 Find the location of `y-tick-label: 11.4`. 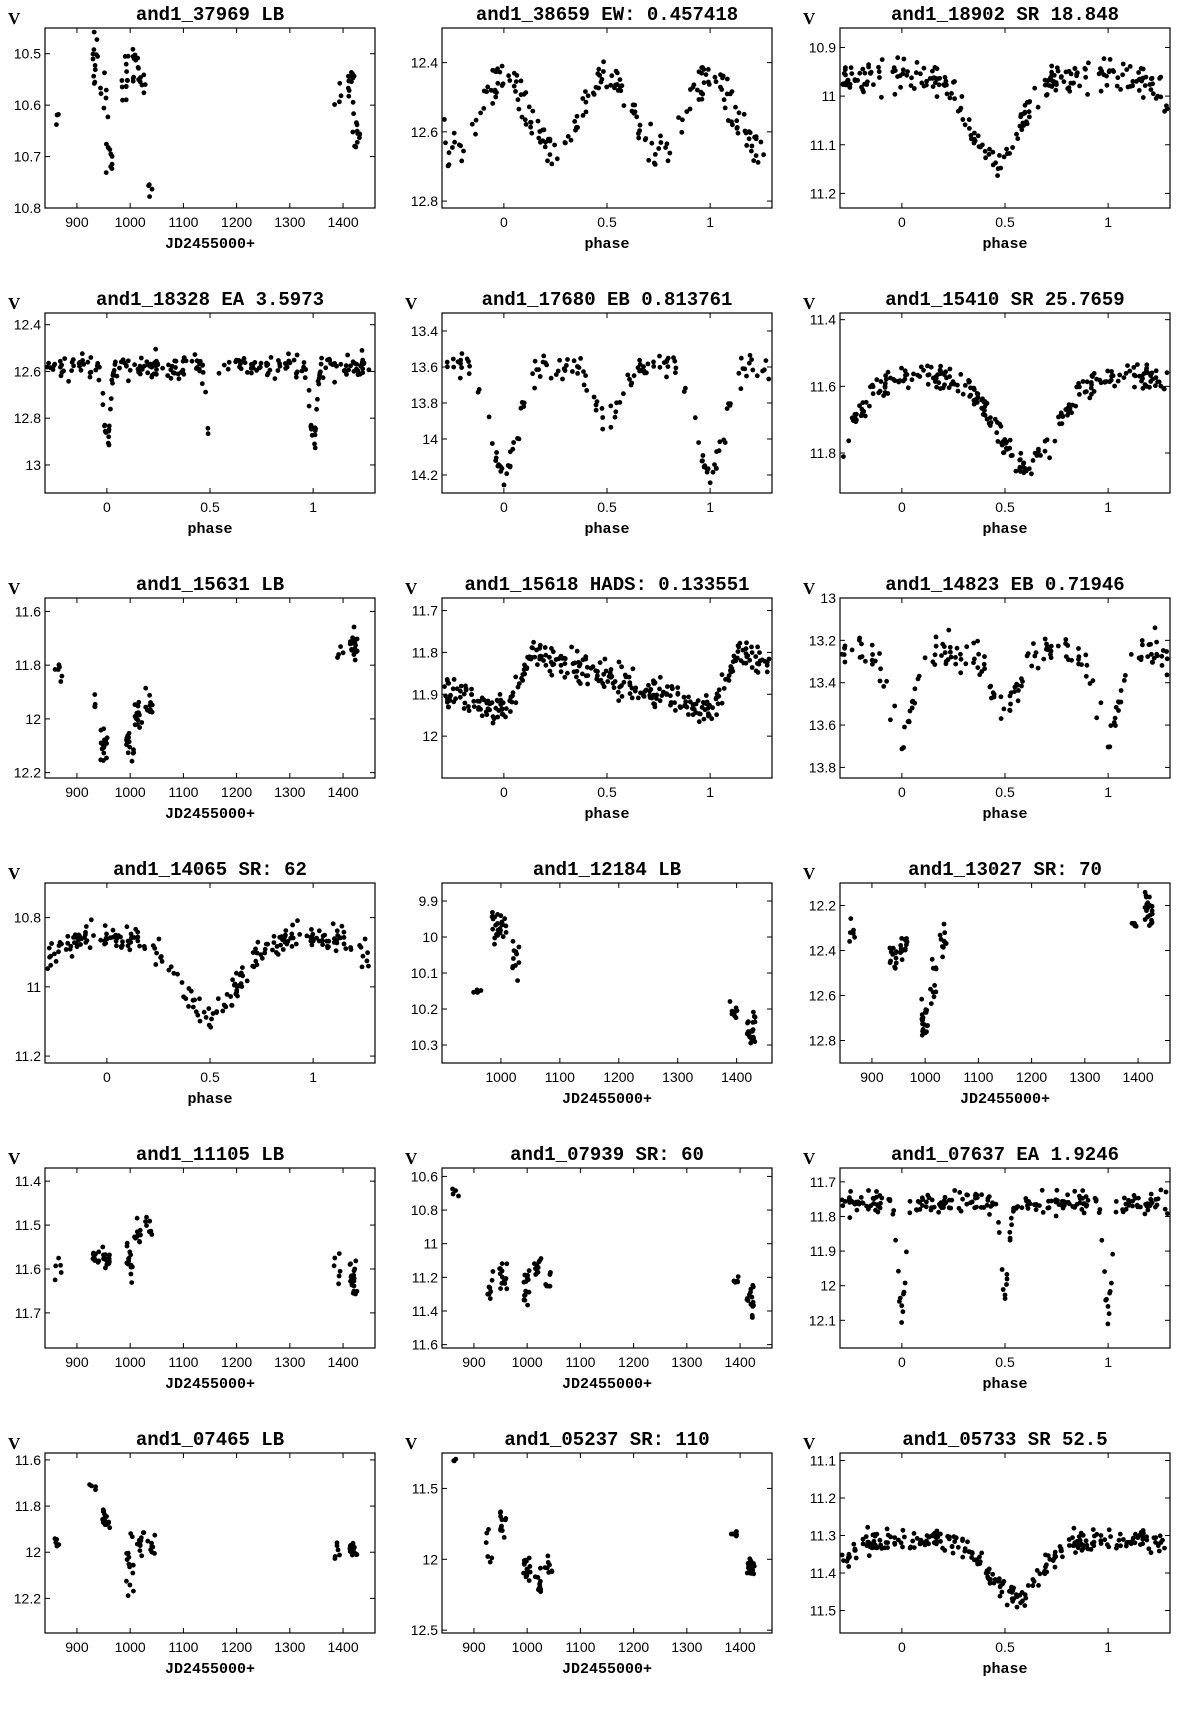

y-tick-label: 11.4 is located at coordinates (823, 320).